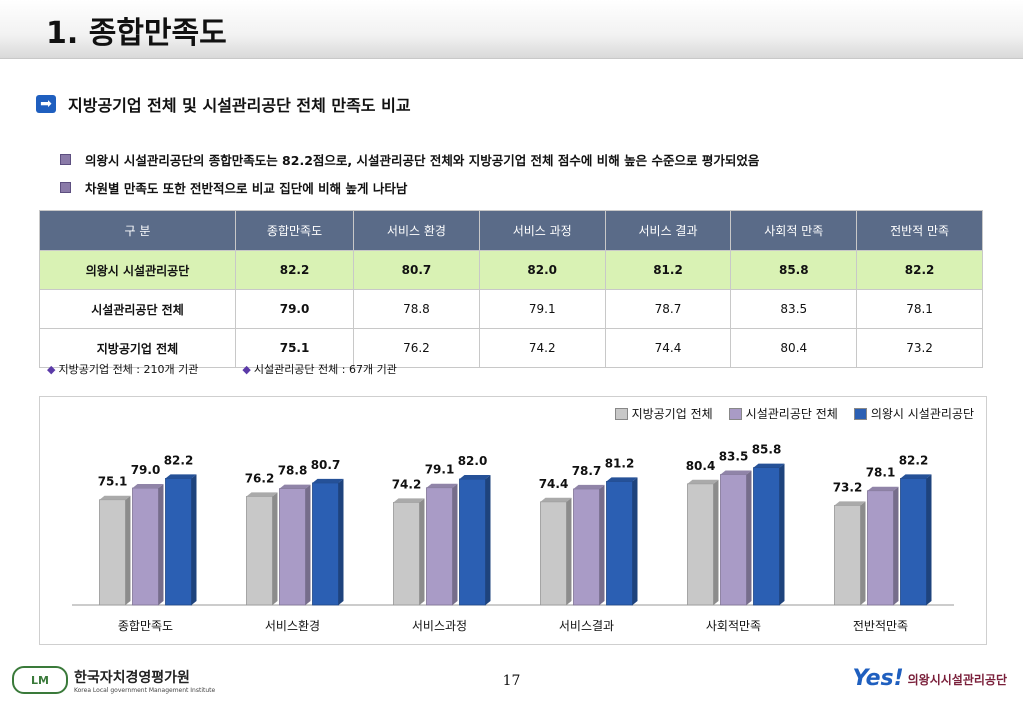 Image resolution: width=1023 pixels, height=708 pixels. Describe the element at coordinates (416, 230) in the screenshot. I see `table-header-cell: 서비스 환경` at that location.